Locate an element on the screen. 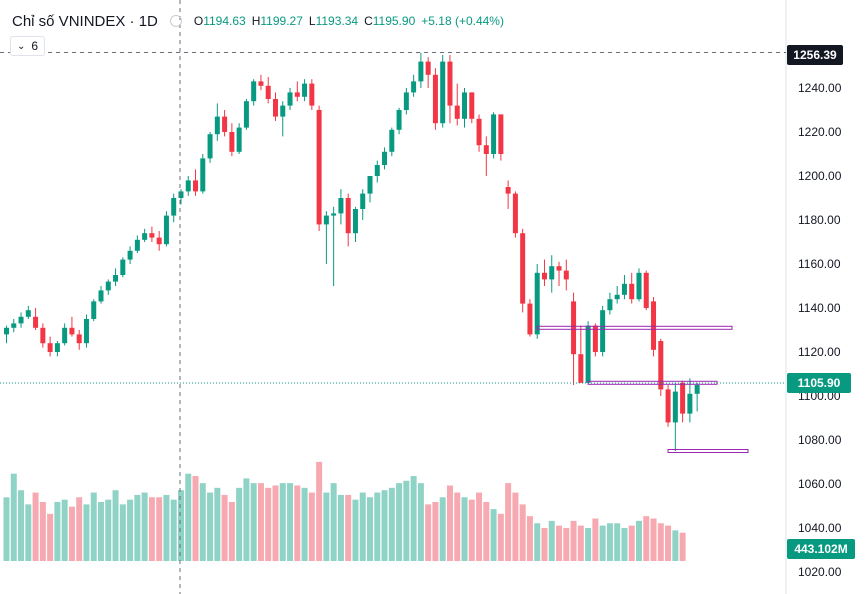  market-status-icon is located at coordinates (175, 21).